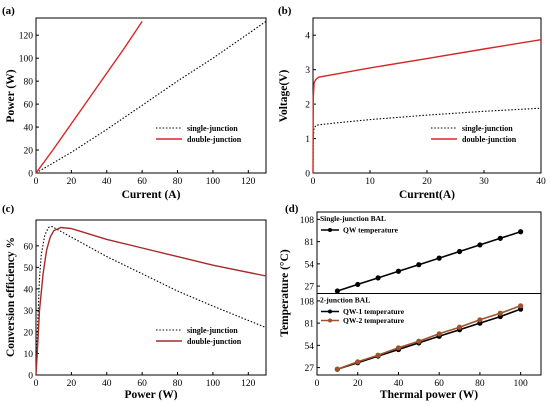 Image resolution: width=550 pixels, height=404 pixels. What do you see at coordinates (429, 395) in the screenshot?
I see `x-axis-label: Thermal power (W)` at bounding box center [429, 395].